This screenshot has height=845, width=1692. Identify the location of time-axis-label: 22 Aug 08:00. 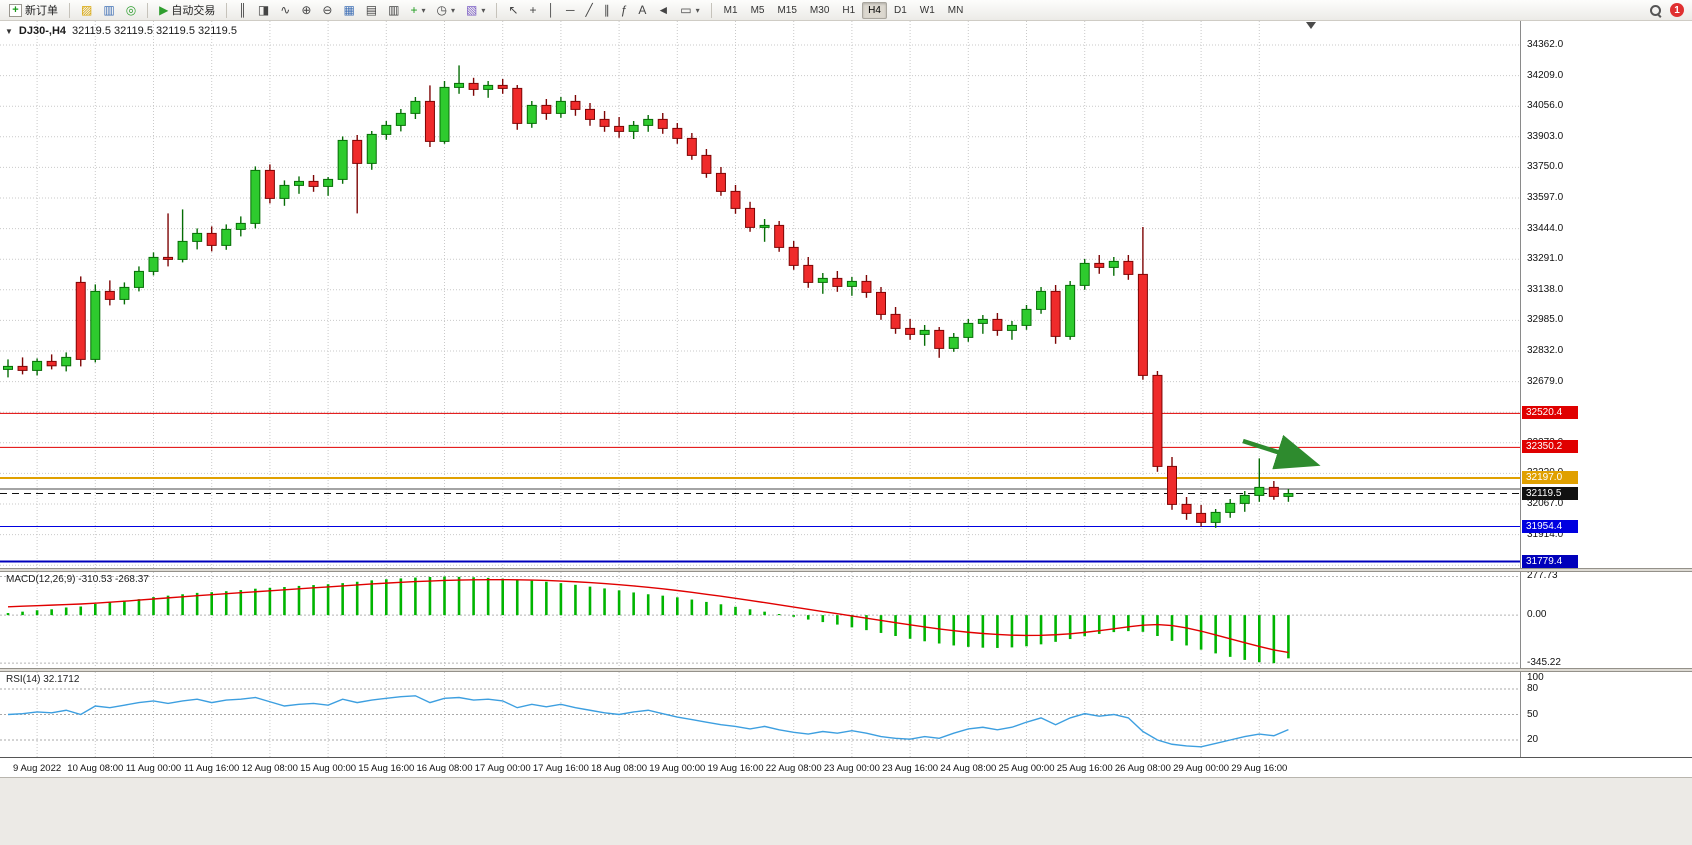
(793, 768).